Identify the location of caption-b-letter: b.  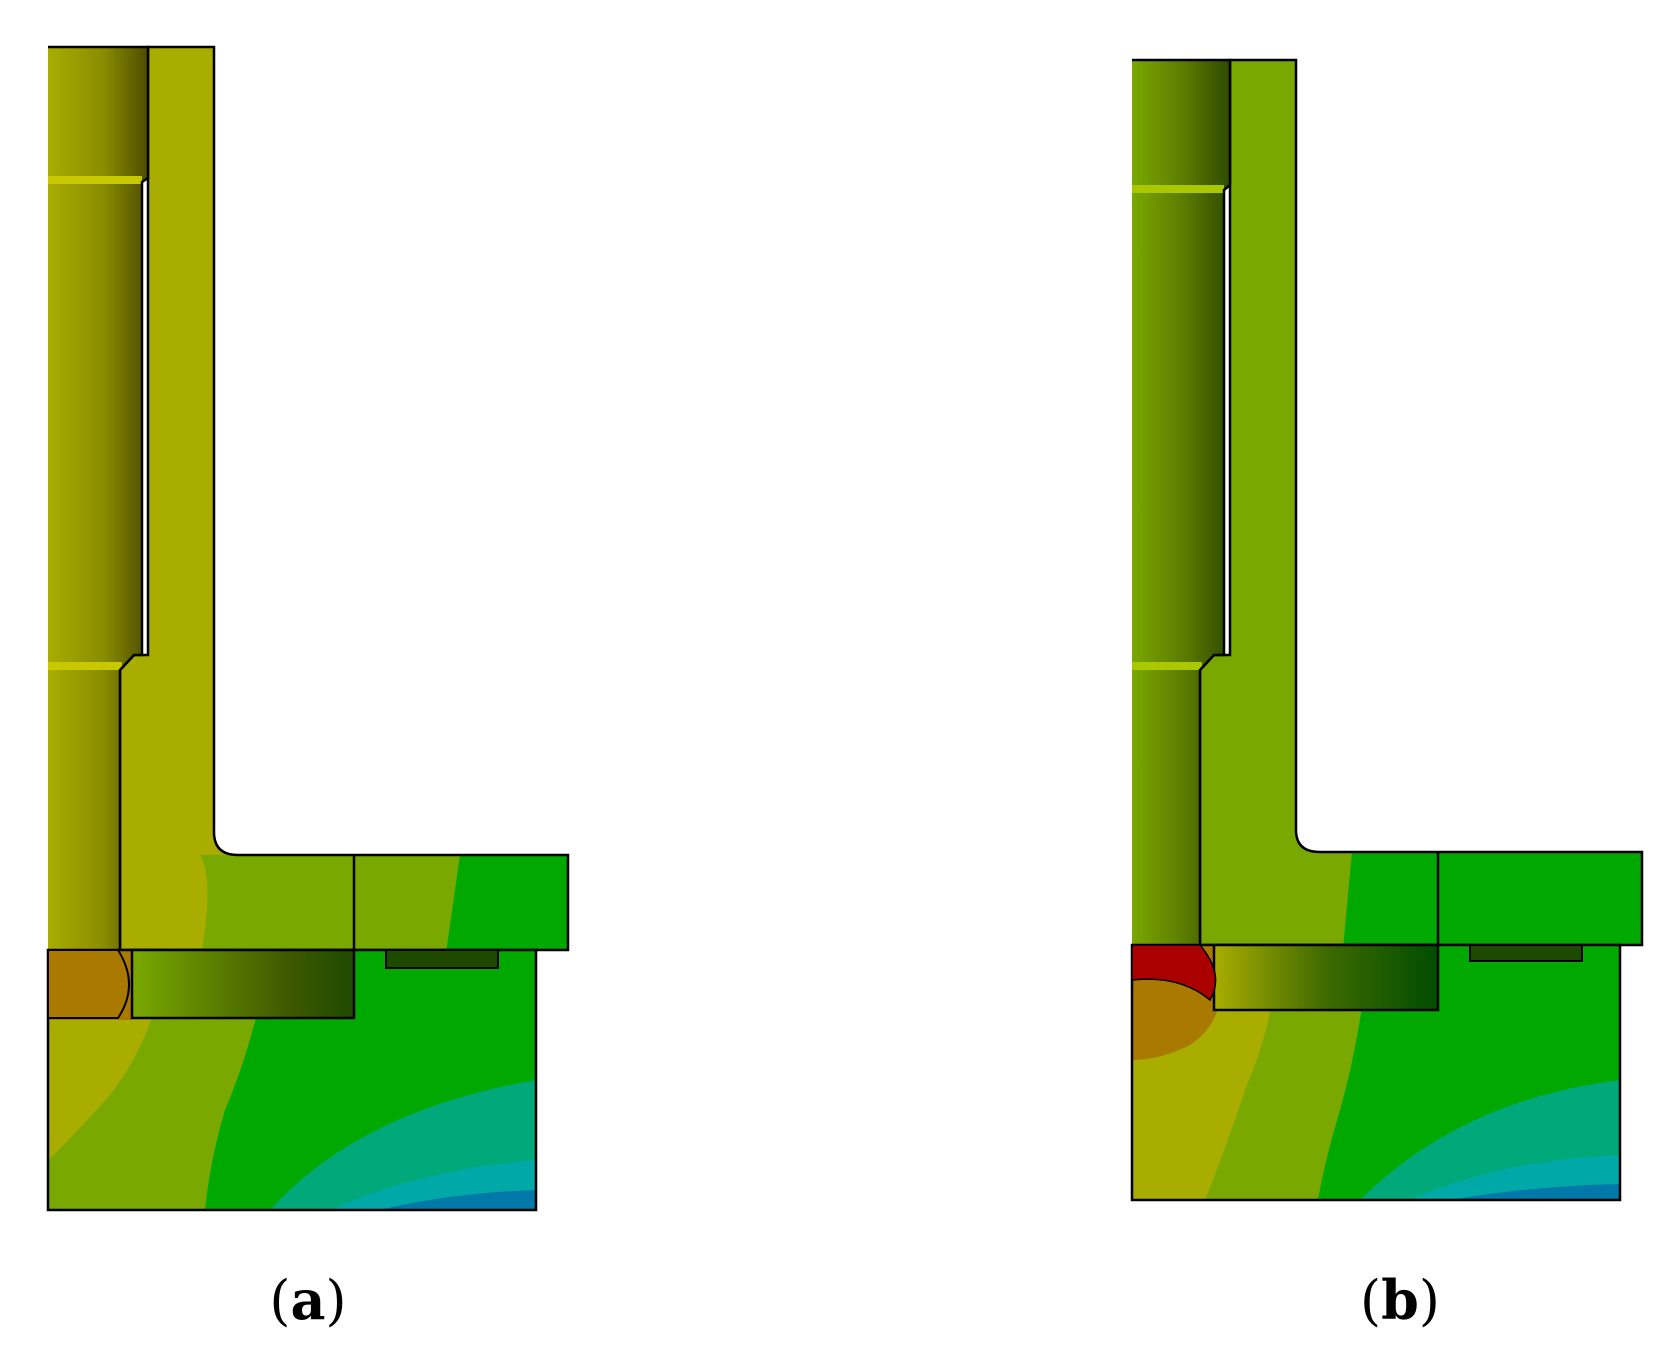
(1400, 1300).